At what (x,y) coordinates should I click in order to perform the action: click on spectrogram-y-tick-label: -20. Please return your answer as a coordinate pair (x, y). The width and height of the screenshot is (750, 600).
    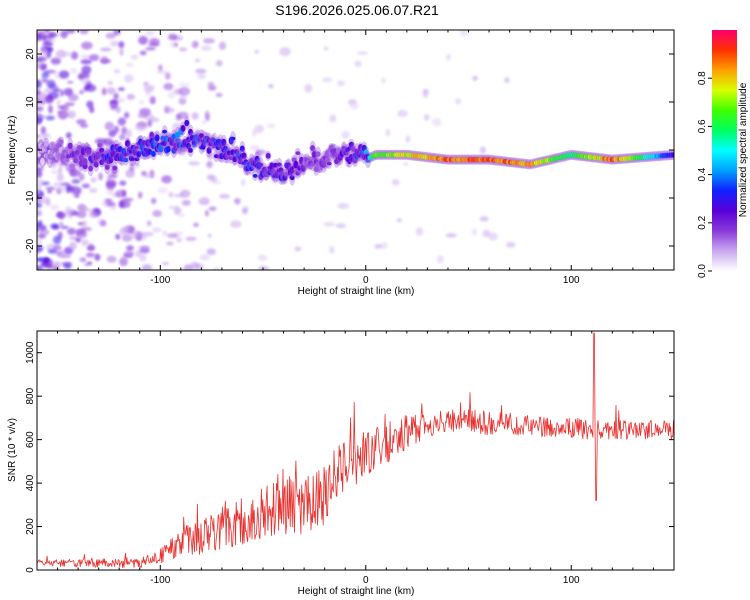
    Looking at the image, I should click on (30, 245).